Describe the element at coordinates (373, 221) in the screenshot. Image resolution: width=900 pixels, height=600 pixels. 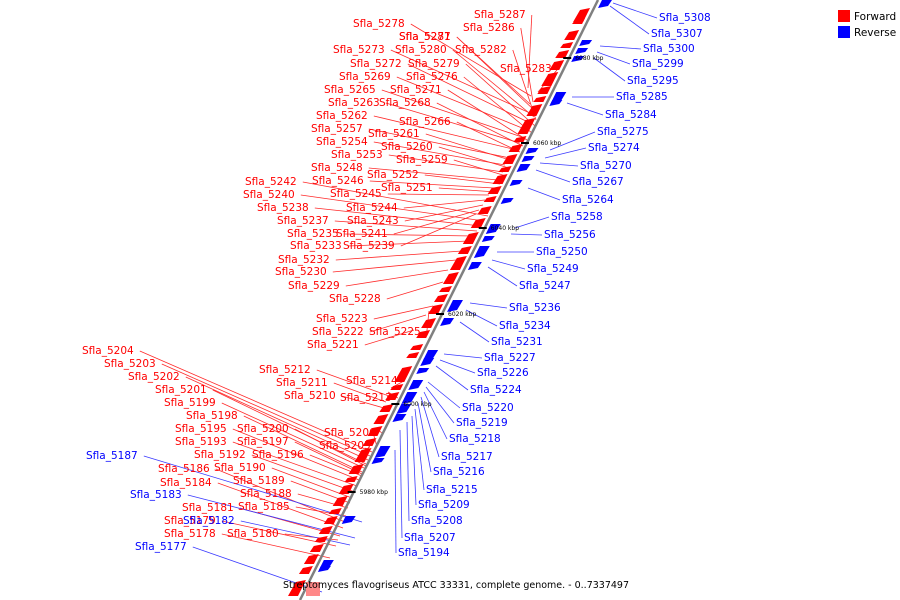
I see `gene-label-sfla-5243: Sfla_5243` at that location.